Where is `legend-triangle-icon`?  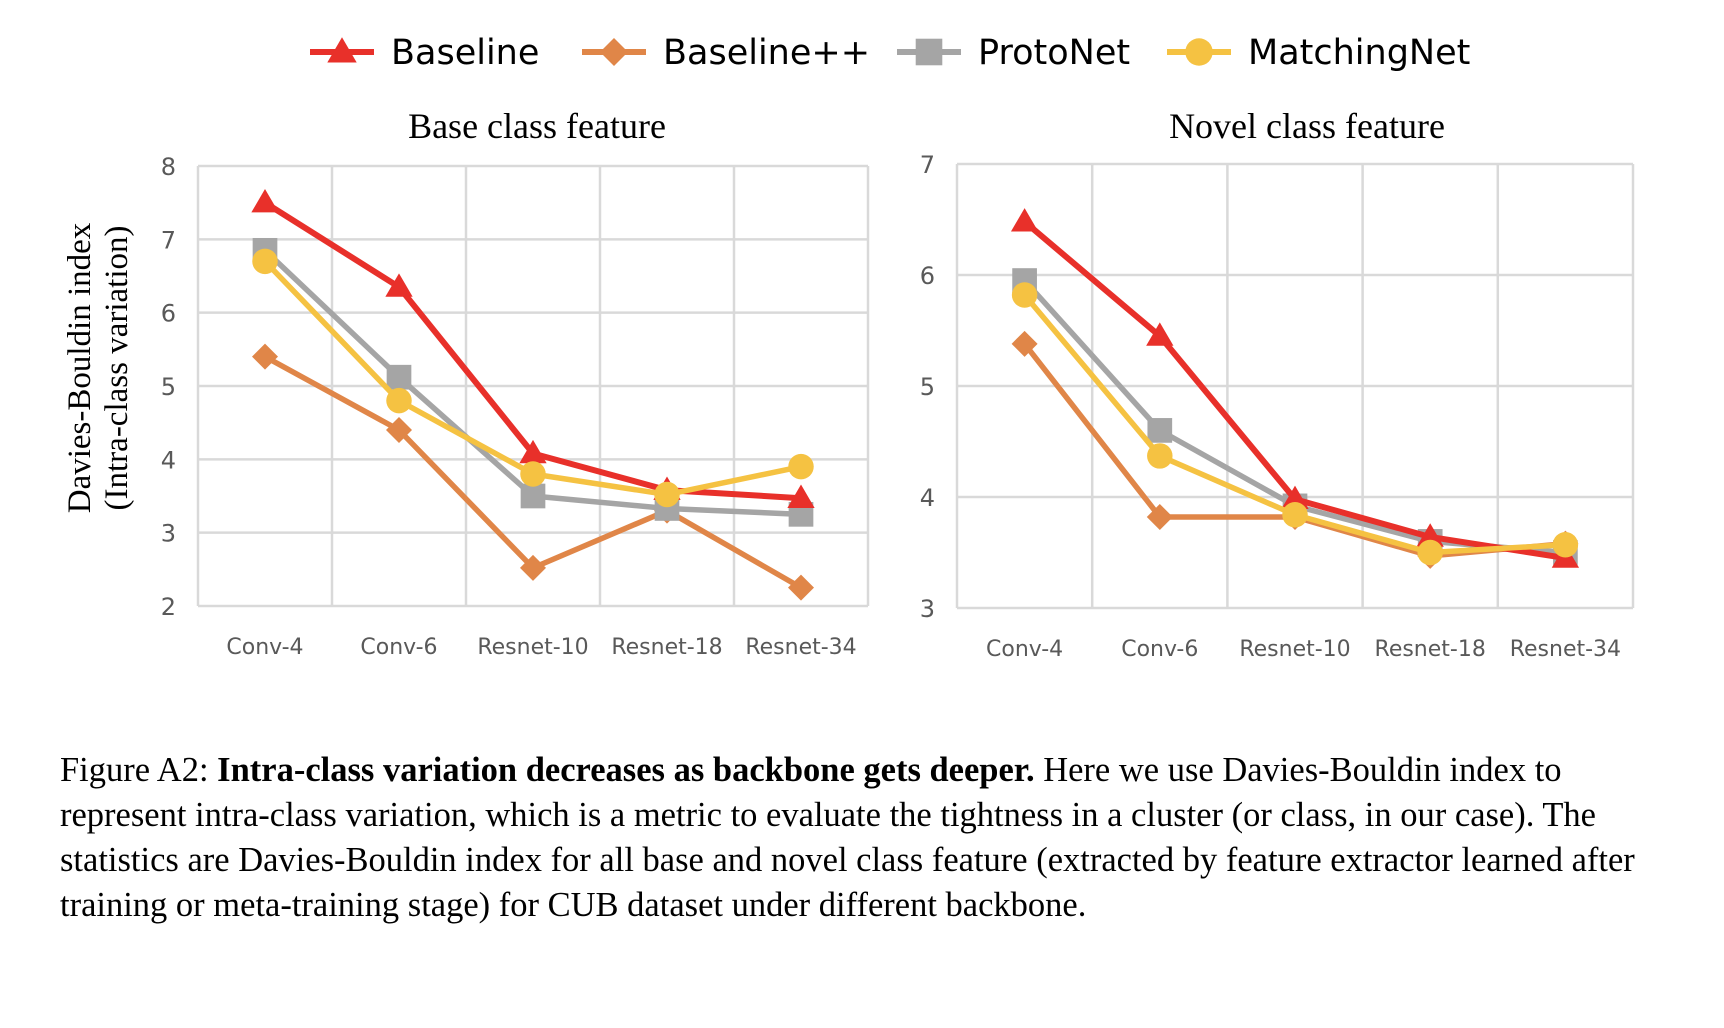 legend-triangle-icon is located at coordinates (342, 50).